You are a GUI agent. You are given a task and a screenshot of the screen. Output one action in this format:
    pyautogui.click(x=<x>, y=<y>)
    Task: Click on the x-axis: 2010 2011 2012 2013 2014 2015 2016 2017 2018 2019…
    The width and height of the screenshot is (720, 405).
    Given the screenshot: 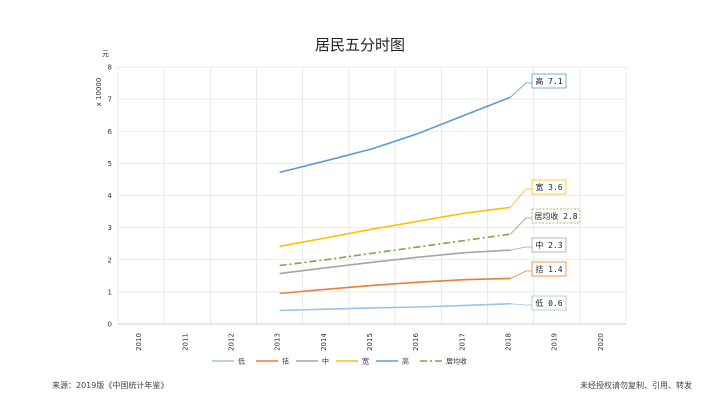 What is the action you would take?
    pyautogui.click(x=370, y=342)
    